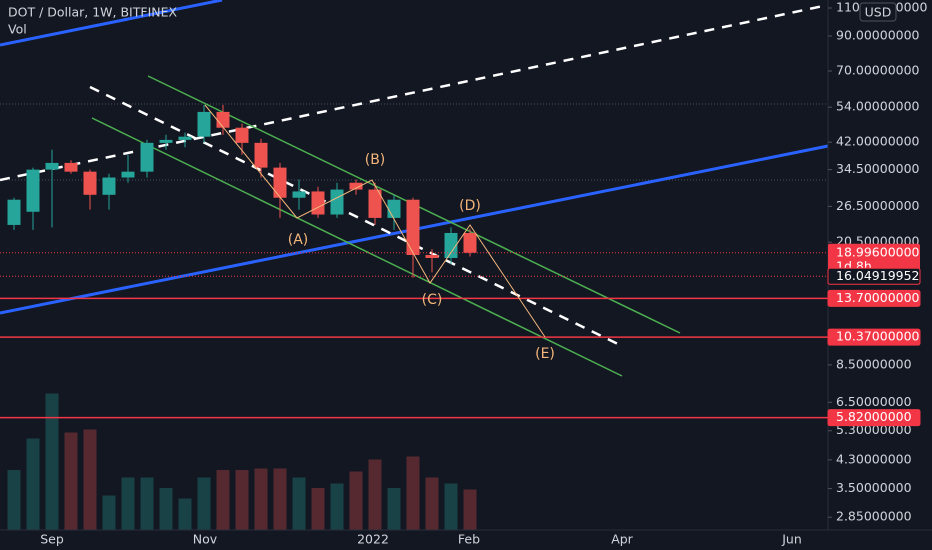  What do you see at coordinates (298, 240) in the screenshot?
I see `wave-label: (A)` at bounding box center [298, 240].